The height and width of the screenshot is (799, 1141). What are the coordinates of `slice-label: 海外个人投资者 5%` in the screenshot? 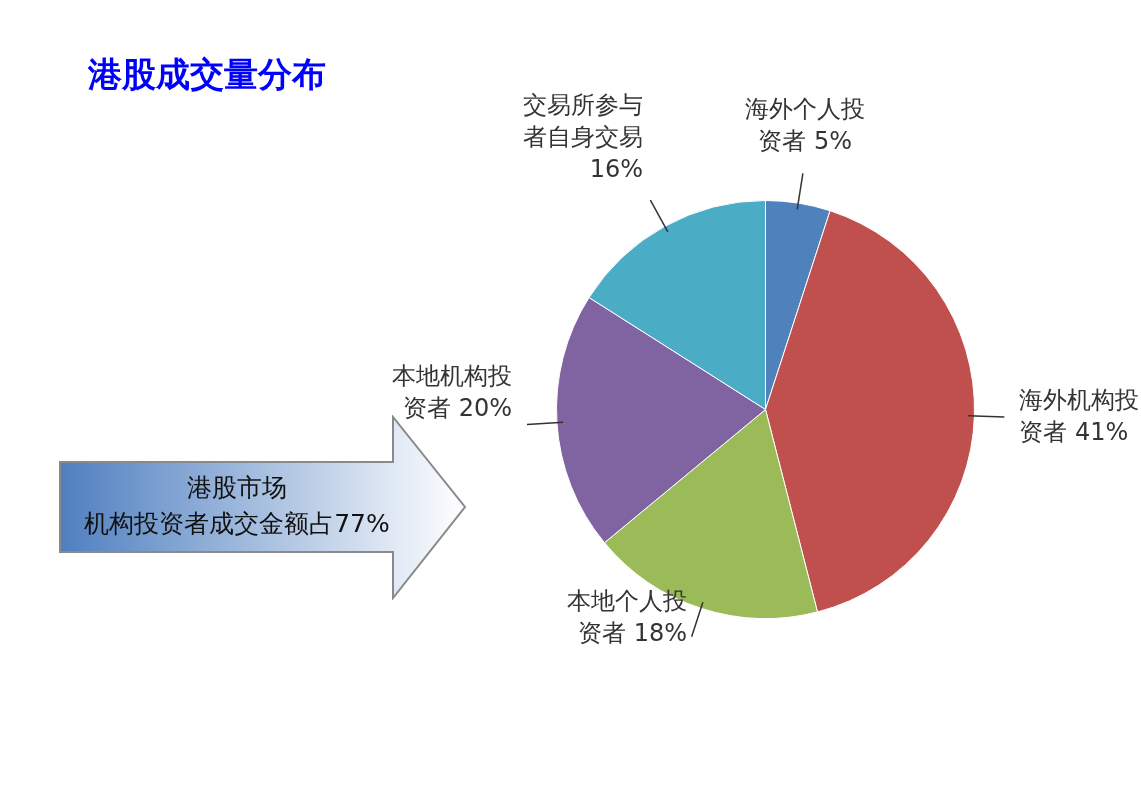 It's located at (805, 124).